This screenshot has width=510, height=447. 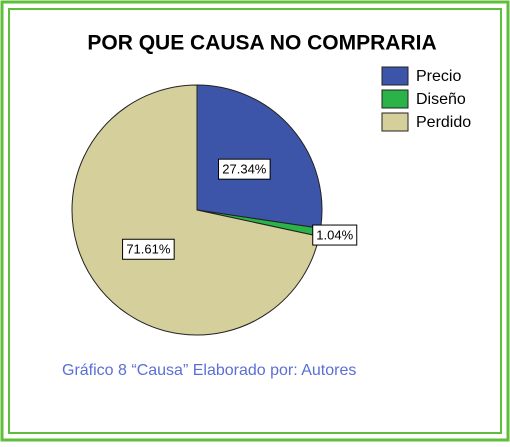 What do you see at coordinates (259, 156) in the screenshot?
I see `pie-slice` at bounding box center [259, 156].